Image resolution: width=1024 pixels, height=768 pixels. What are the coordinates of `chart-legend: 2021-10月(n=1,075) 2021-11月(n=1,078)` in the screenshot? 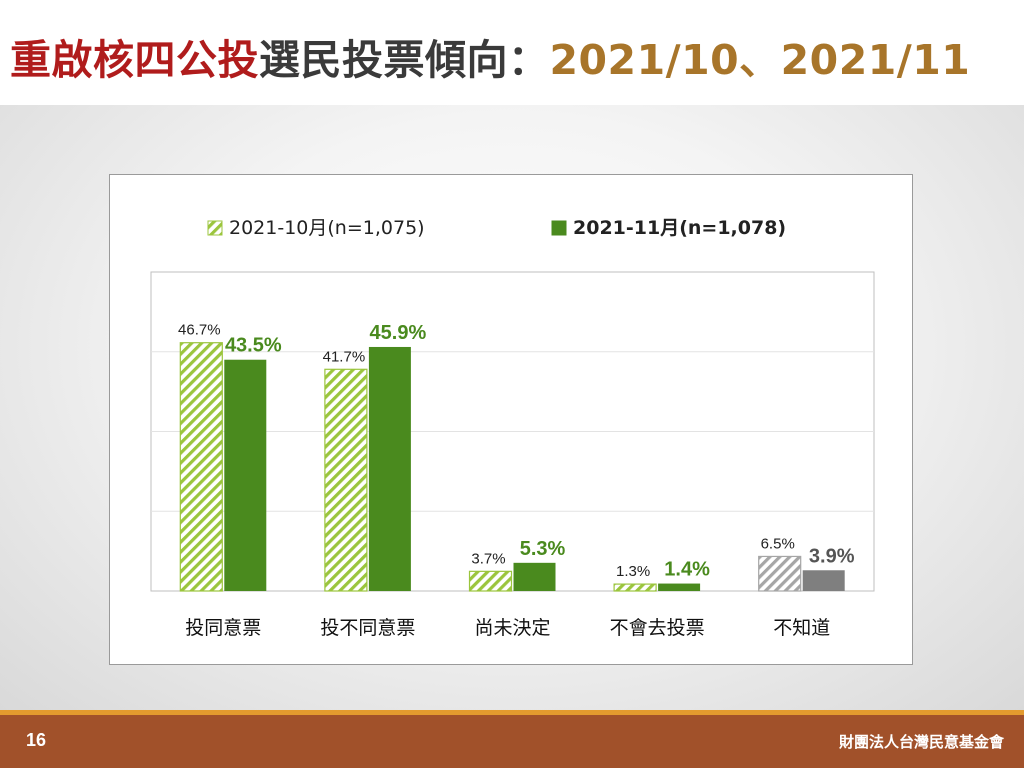 It's located at (496, 228).